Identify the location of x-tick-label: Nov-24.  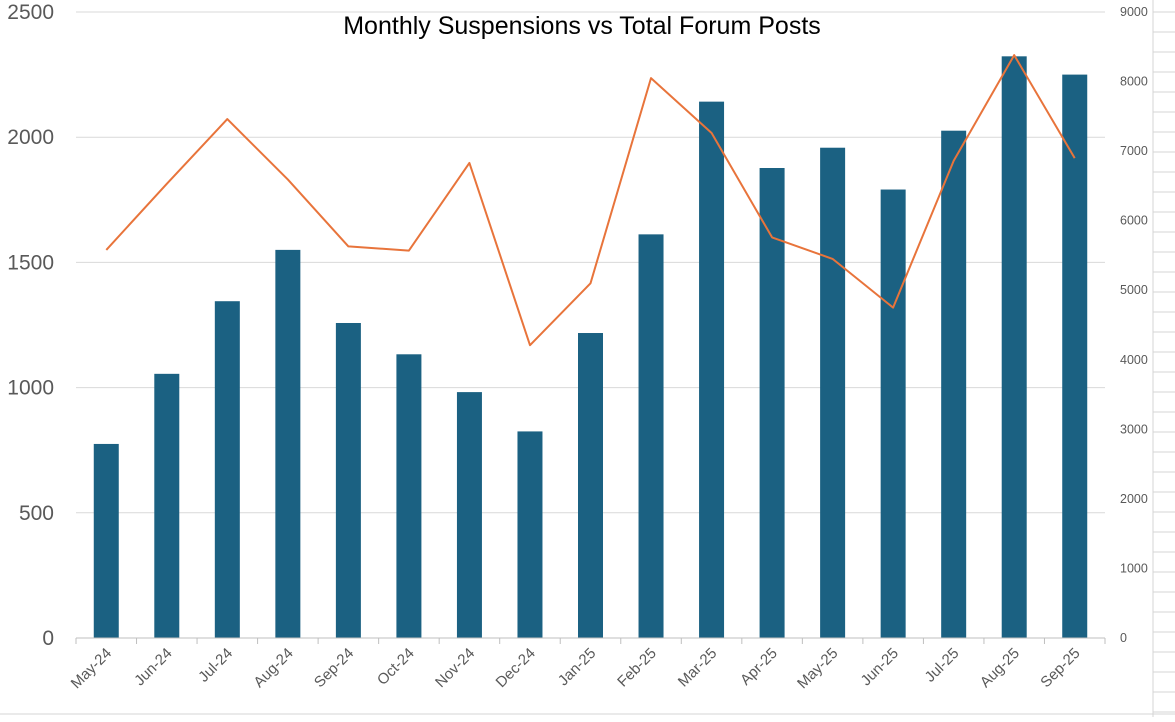
(455, 668).